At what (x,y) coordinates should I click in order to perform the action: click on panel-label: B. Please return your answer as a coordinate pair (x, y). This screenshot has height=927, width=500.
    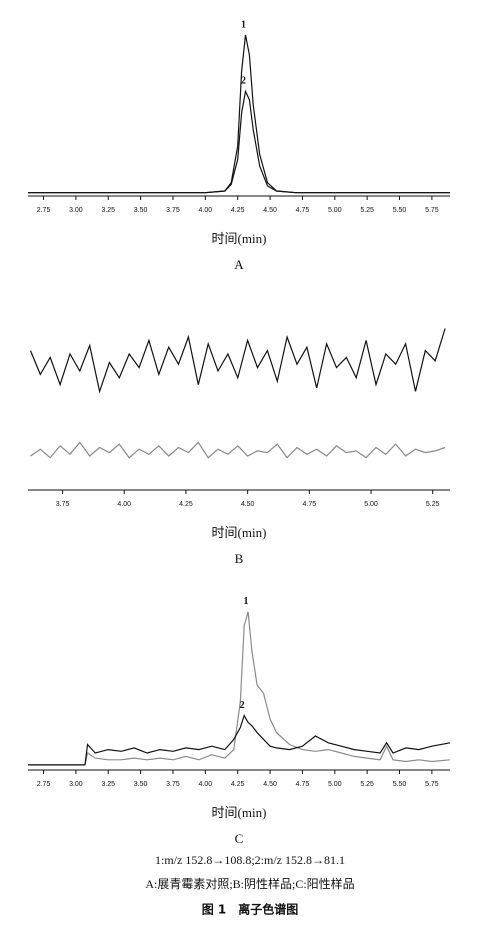
    Looking at the image, I should click on (239, 558).